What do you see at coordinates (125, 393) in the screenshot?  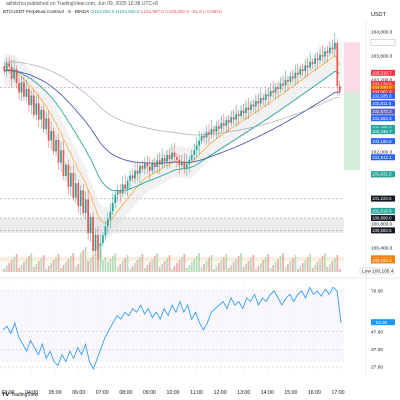 I see `time-tick-label: 08:00` at bounding box center [125, 393].